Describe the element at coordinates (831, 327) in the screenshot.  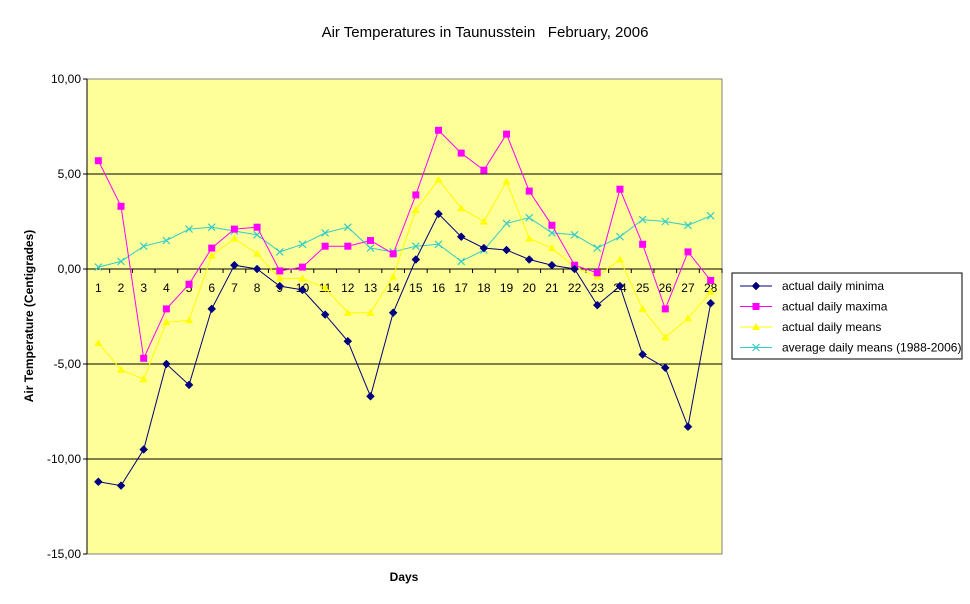
I see `legend-label: actual daily means` at that location.